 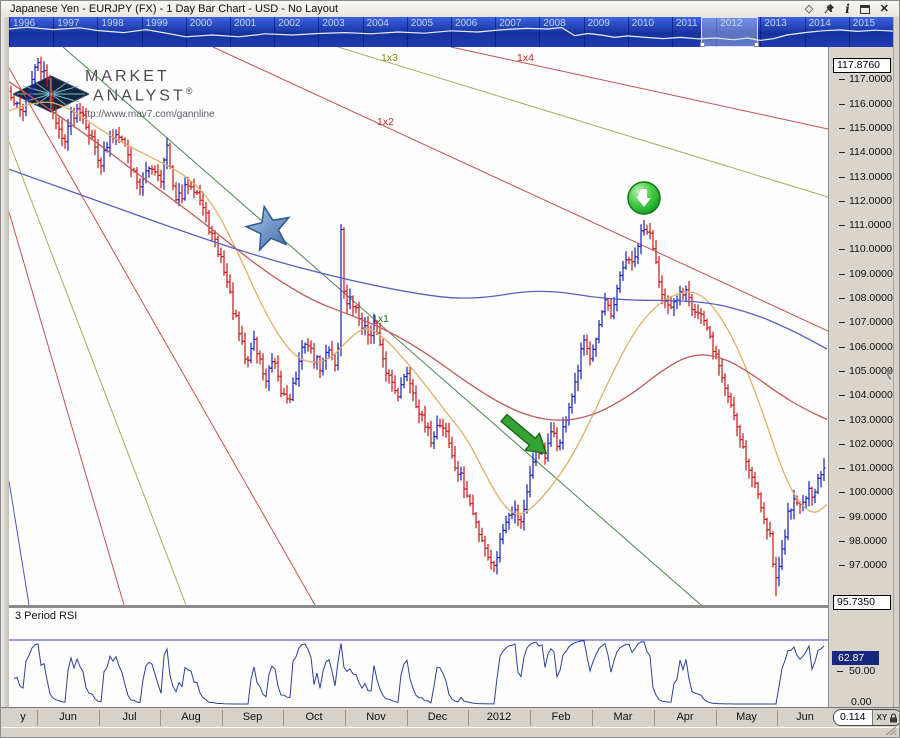 I want to click on star-annotation, so click(x=267, y=228).